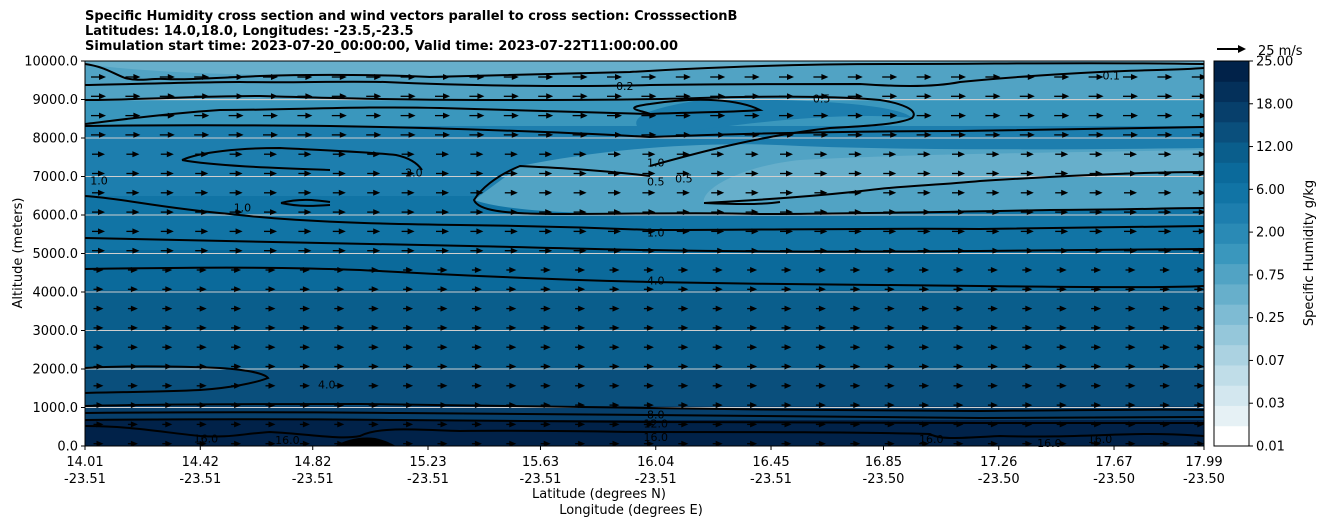  I want to click on x-tick-label-lon: -23.51, so click(428, 479).